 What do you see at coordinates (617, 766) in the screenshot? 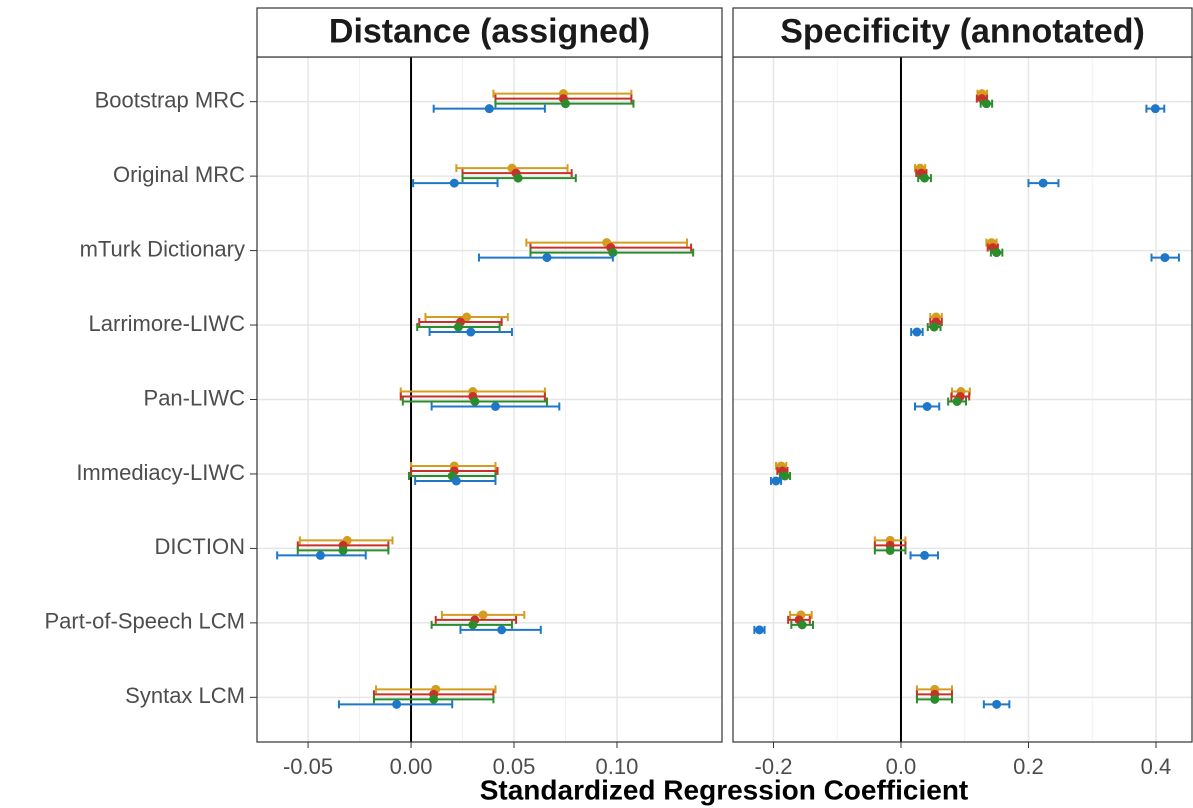
I see `x-tick-label: 0.10` at bounding box center [617, 766].